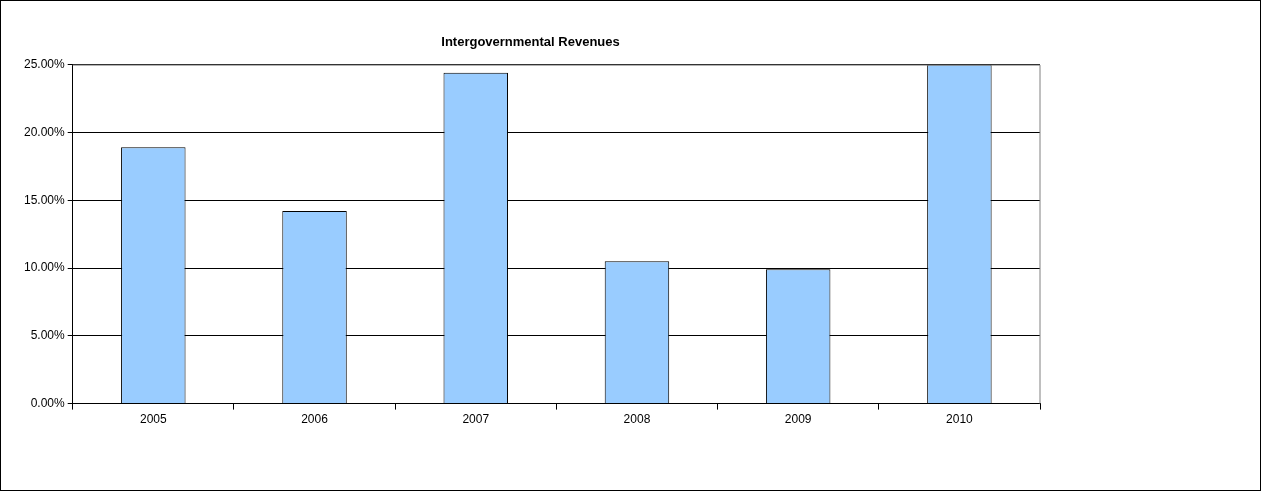 The height and width of the screenshot is (491, 1261). What do you see at coordinates (960, 419) in the screenshot?
I see `x-tick-label: 2010` at bounding box center [960, 419].